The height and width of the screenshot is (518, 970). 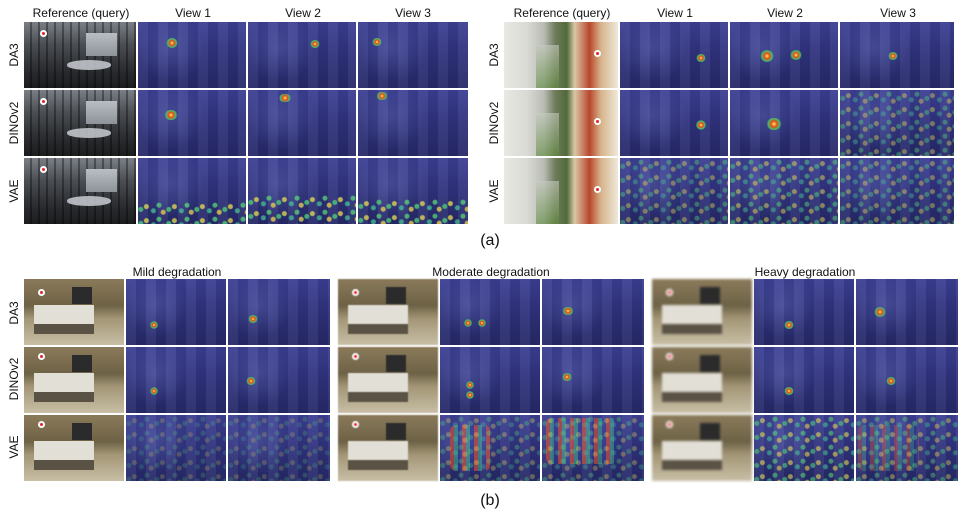 What do you see at coordinates (490, 500) in the screenshot?
I see `caption-b: (b)` at bounding box center [490, 500].